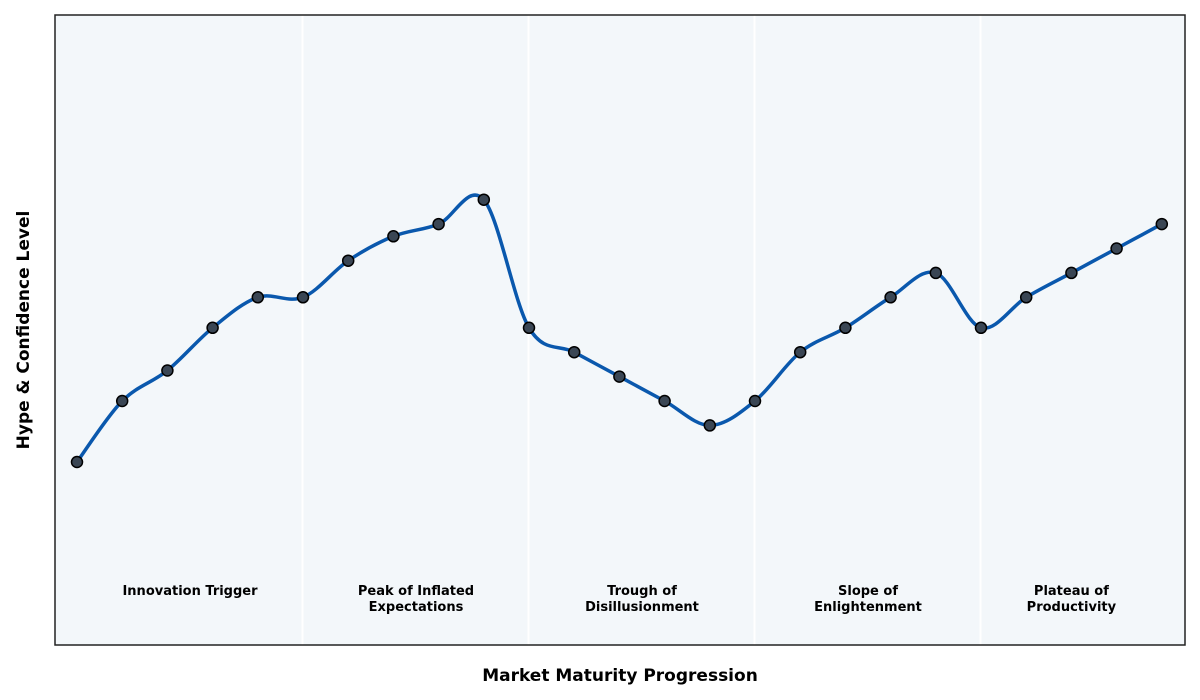  I want to click on x-axis-label: Market Maturity Progression, so click(620, 676).